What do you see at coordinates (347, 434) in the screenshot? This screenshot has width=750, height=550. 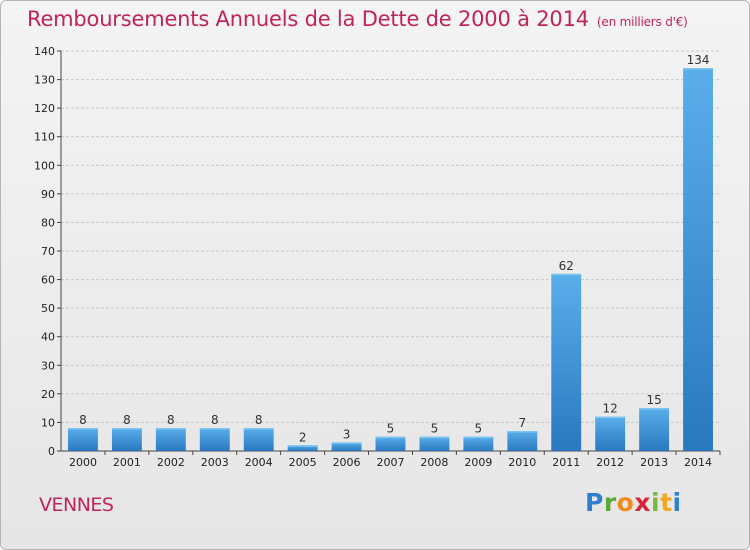 I see `data-label: 3` at bounding box center [347, 434].